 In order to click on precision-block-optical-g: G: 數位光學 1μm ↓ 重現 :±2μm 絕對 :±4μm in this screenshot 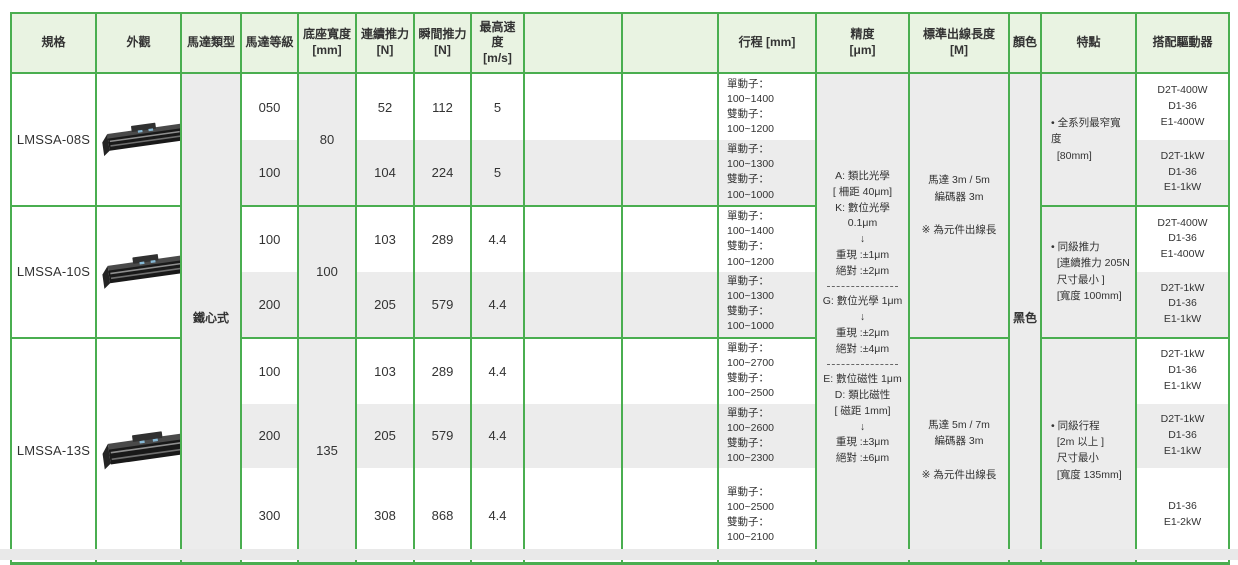, I will do `click(862, 325)`.